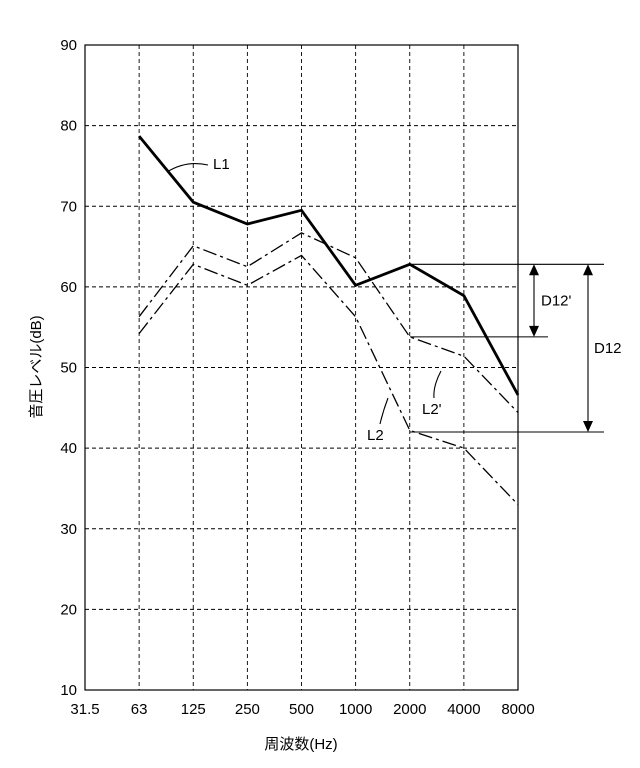 This screenshot has height=768, width=640. I want to click on x-tick-labels: 31.5 63 125 250 500 1000 2000 4000 8000, so click(302, 709).